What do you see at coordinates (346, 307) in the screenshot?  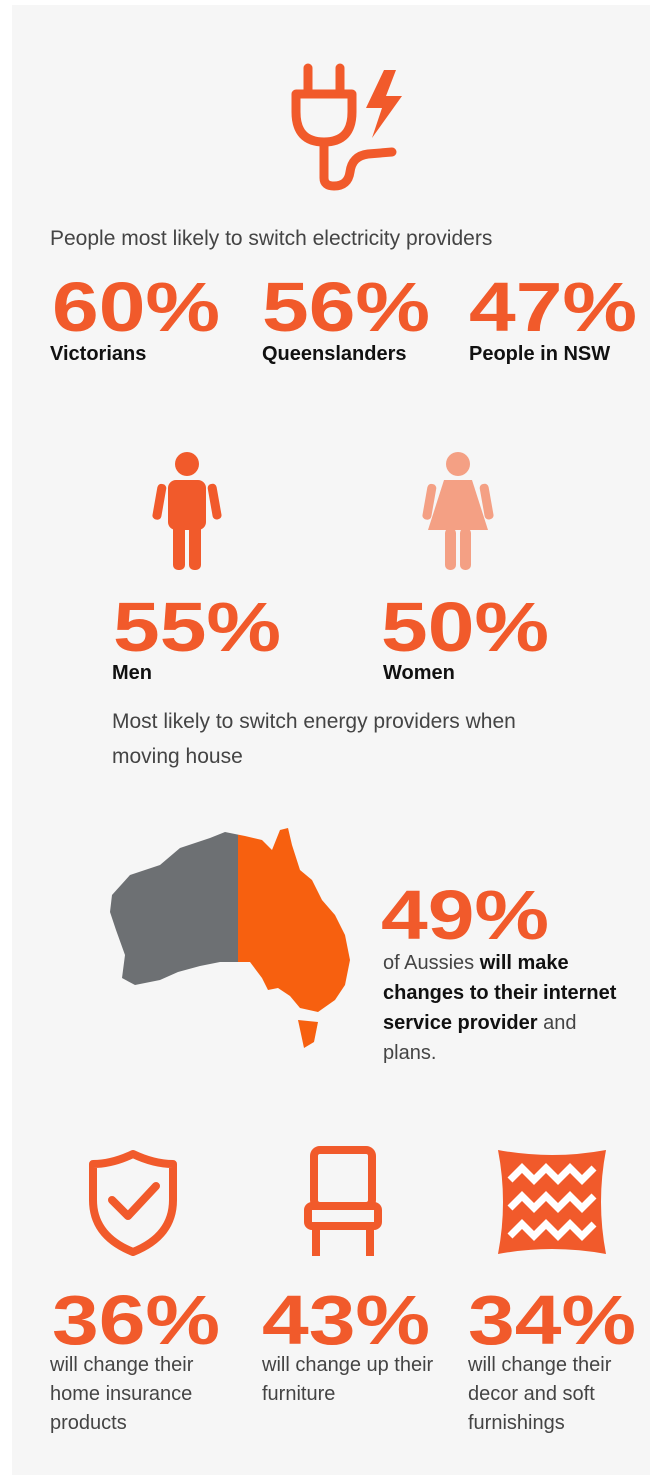 I see `stat-value: 56%` at bounding box center [346, 307].